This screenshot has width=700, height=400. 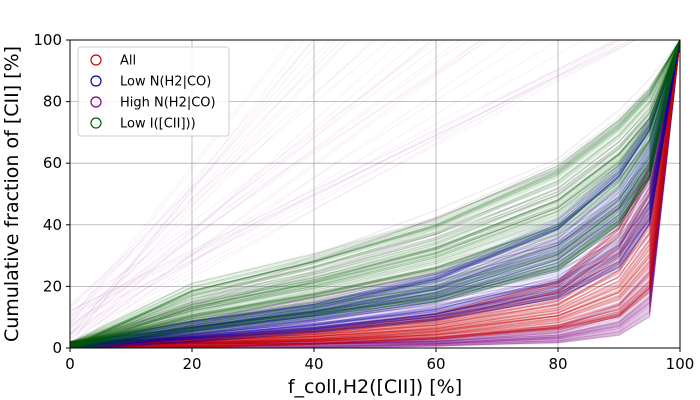 What do you see at coordinates (128, 61) in the screenshot?
I see `legend-label: All` at bounding box center [128, 61].